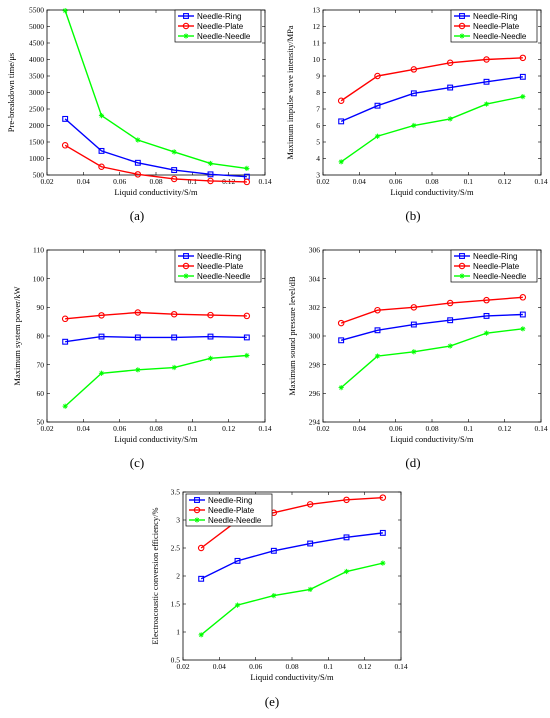  I want to click on x-tick-label: 0.1, so click(329, 666).